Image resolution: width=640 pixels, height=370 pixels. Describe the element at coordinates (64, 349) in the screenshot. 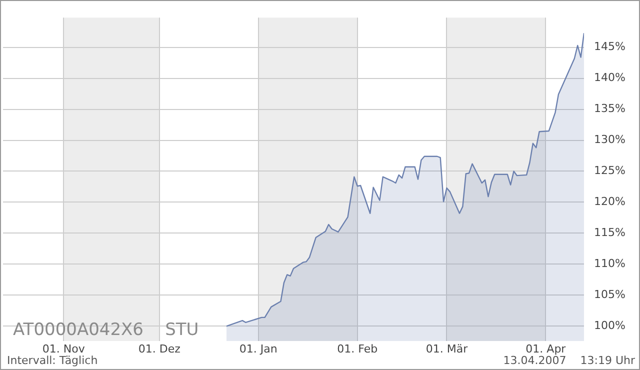

I see `x-tick-label: 01. Nov` at that location.